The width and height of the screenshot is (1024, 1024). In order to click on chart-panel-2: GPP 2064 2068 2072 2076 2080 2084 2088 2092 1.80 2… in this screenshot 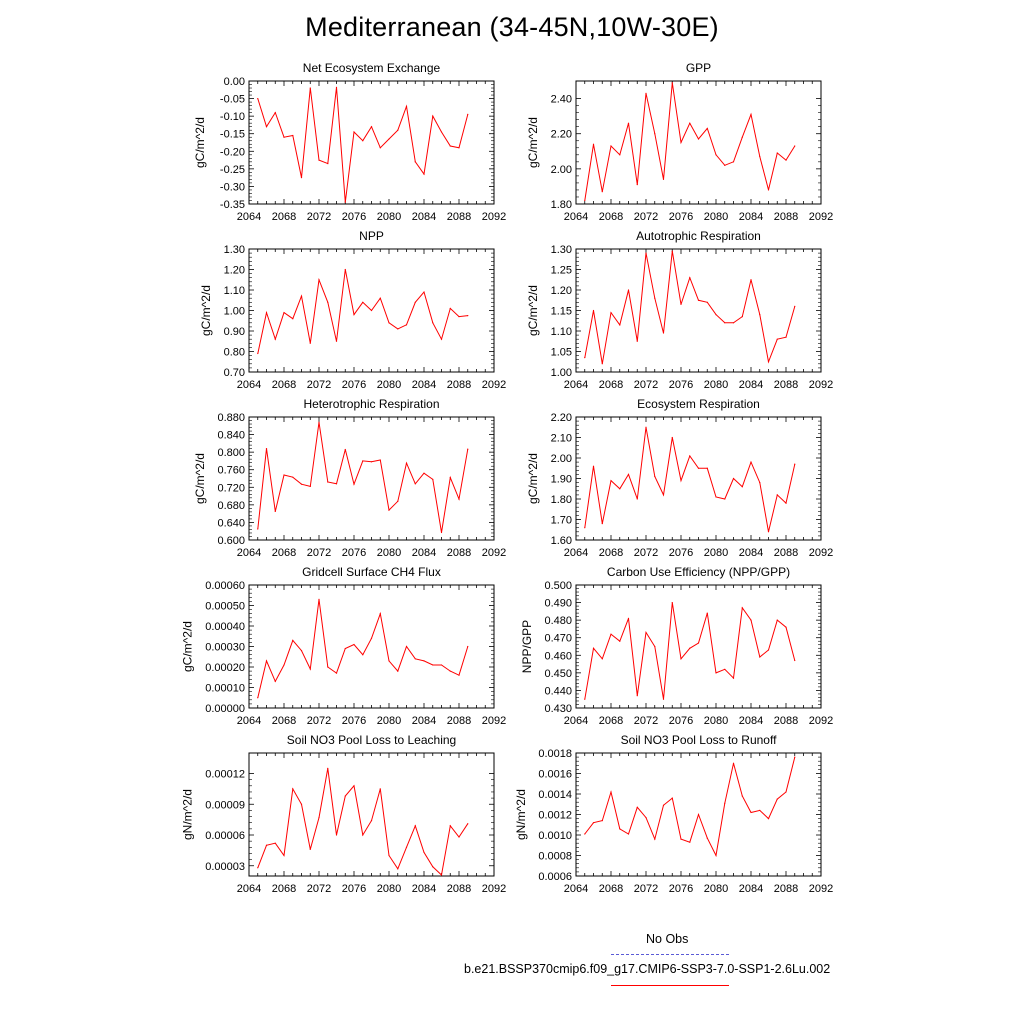, I will do `click(679, 142)`.